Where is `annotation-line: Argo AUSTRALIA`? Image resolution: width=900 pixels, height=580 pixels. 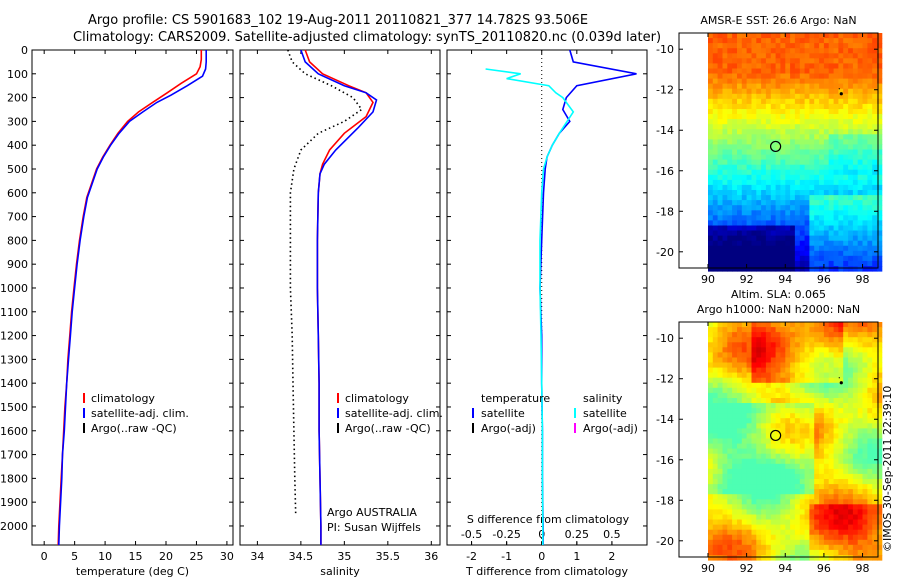 annotation-line: Argo AUSTRALIA is located at coordinates (372, 512).